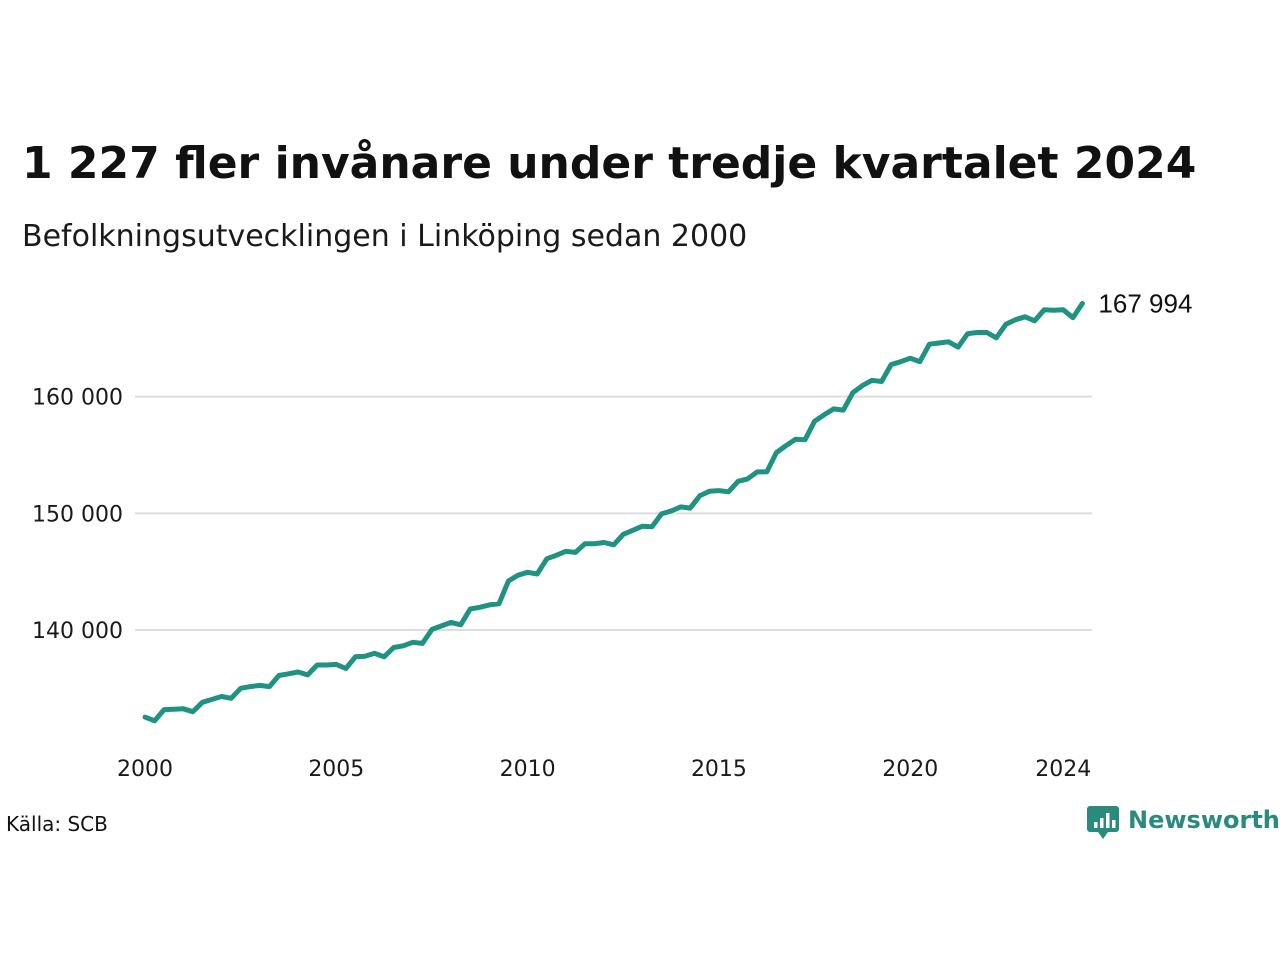  What do you see at coordinates (57, 824) in the screenshot?
I see `source-note: Källa: SCB` at bounding box center [57, 824].